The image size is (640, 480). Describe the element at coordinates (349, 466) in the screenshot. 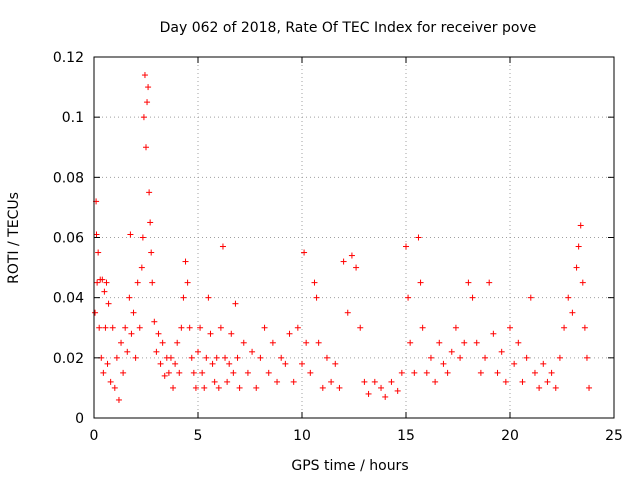

I see `x-axis-label: GPS time / hours` at that location.